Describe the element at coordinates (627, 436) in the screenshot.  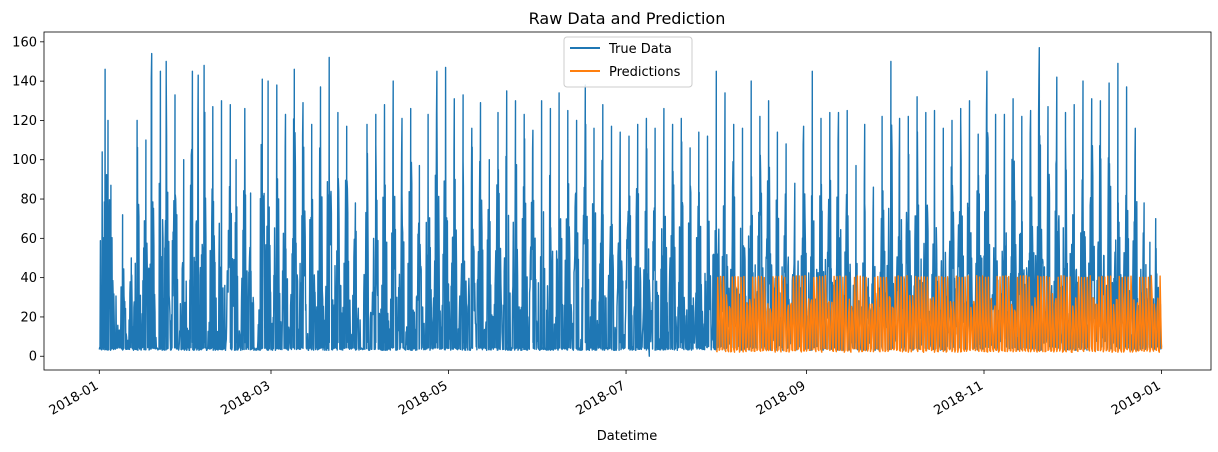
I see `x-axis-title: Datetime` at that location.